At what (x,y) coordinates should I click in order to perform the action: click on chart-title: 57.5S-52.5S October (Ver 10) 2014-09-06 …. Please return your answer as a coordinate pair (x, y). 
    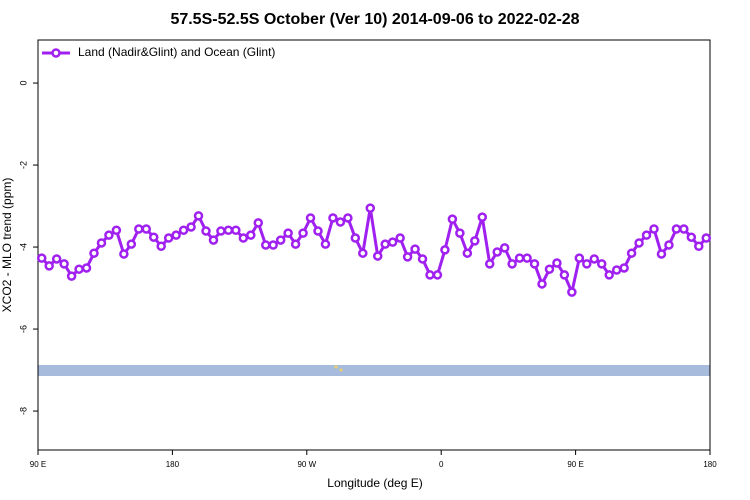
    Looking at the image, I should click on (374, 19).